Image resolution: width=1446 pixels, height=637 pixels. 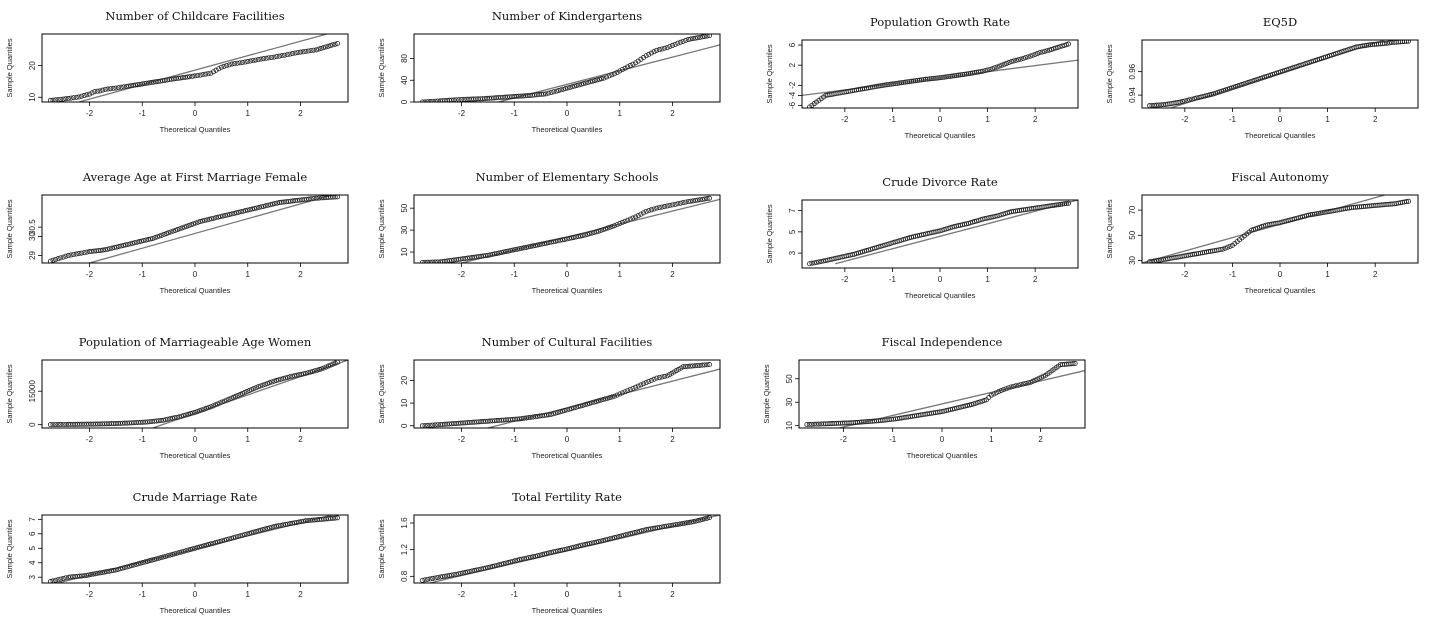 What do you see at coordinates (32, 533) in the screenshot?
I see `y-tick-label: 6` at bounding box center [32, 533].